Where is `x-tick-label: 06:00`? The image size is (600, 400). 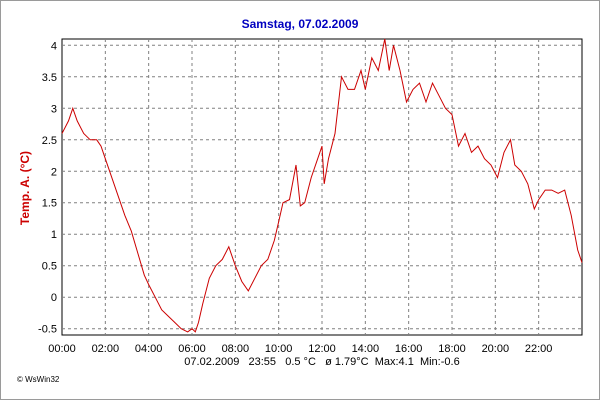 x-tick-label: 06:00 is located at coordinates (192, 349).